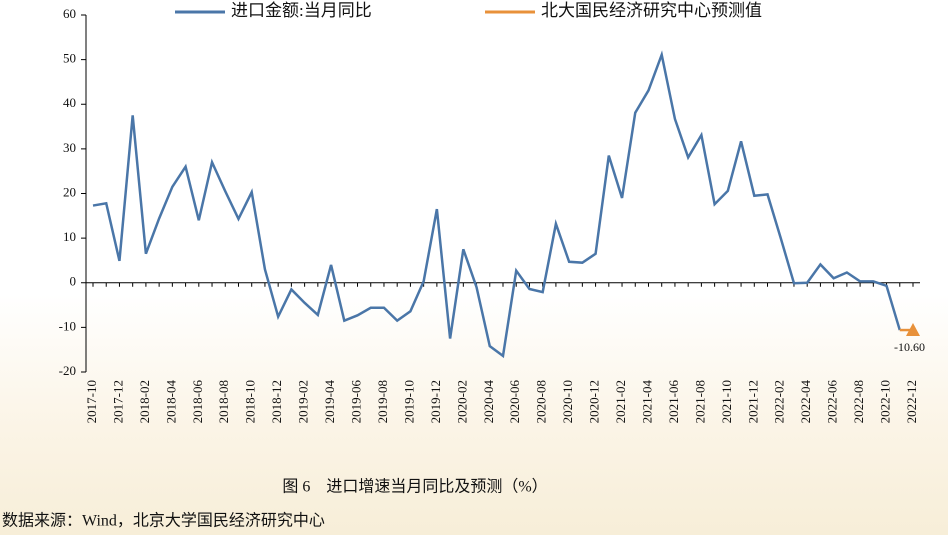 The width and height of the screenshot is (948, 535). What do you see at coordinates (276, 401) in the screenshot?
I see `x-tick-label: 2018-12` at bounding box center [276, 401].